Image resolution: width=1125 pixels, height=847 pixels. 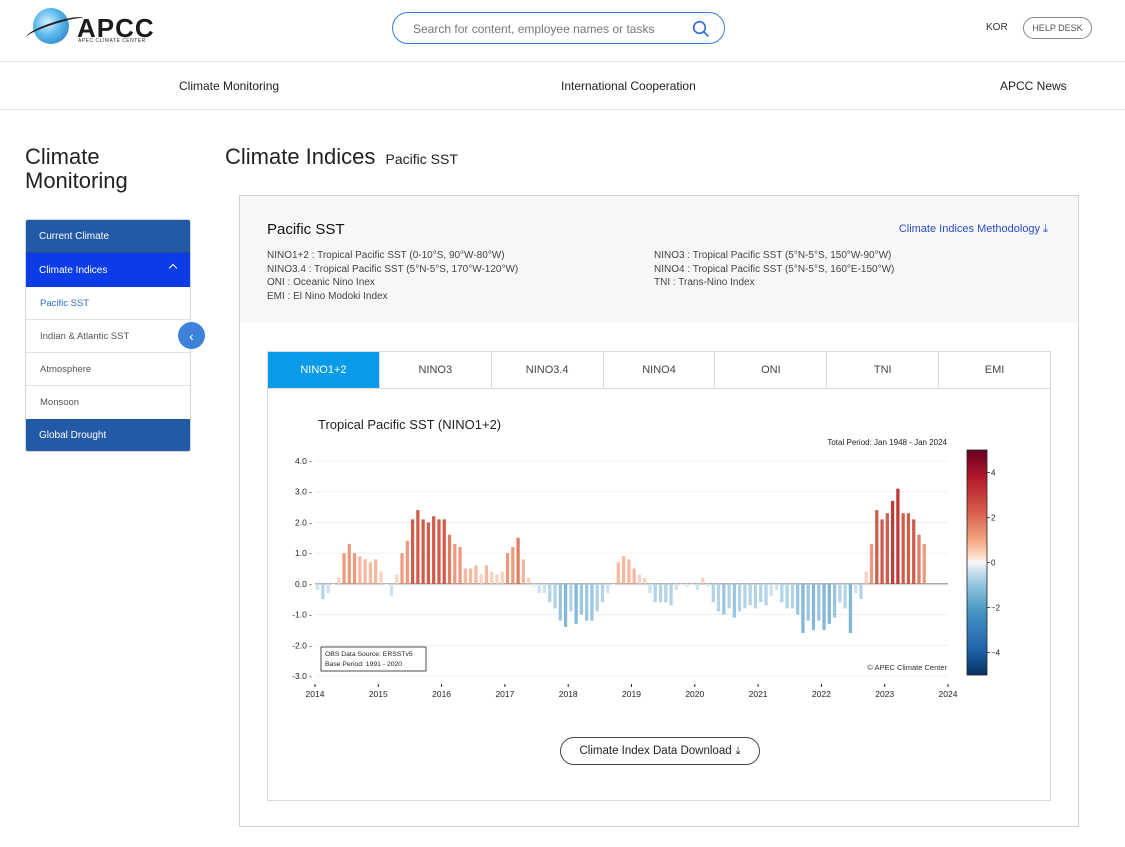 What do you see at coordinates (995, 370) in the screenshot?
I see `tab-emi: EMI` at bounding box center [995, 370].